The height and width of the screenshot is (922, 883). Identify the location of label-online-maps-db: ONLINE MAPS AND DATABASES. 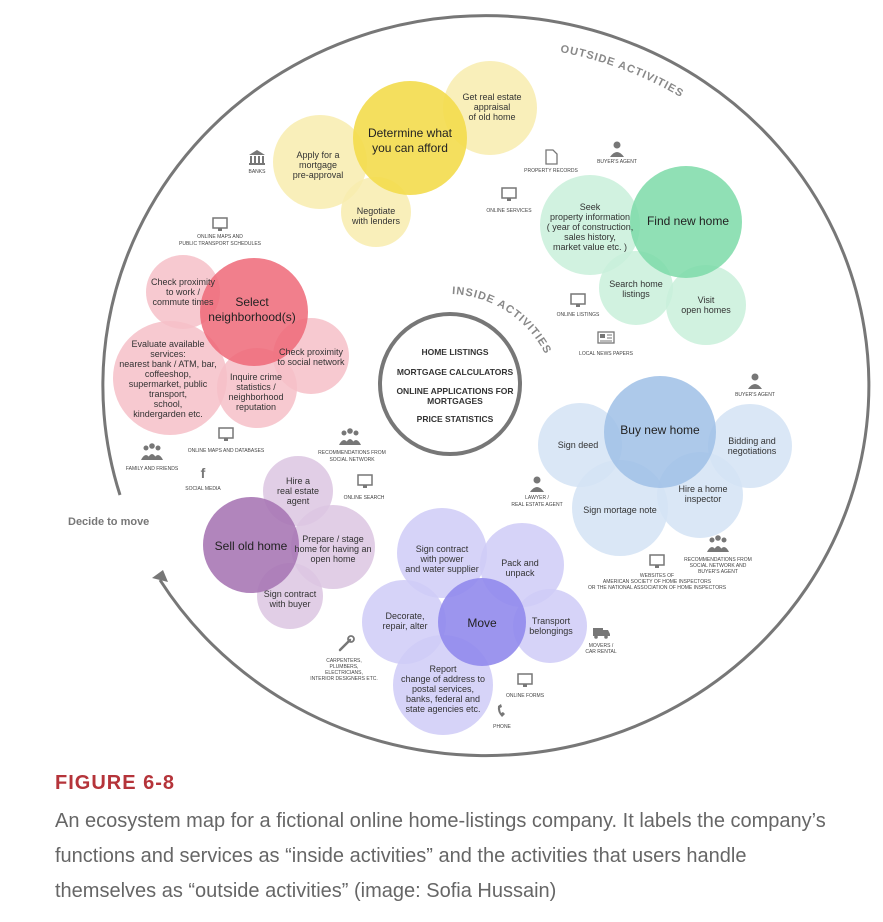
(226, 451).